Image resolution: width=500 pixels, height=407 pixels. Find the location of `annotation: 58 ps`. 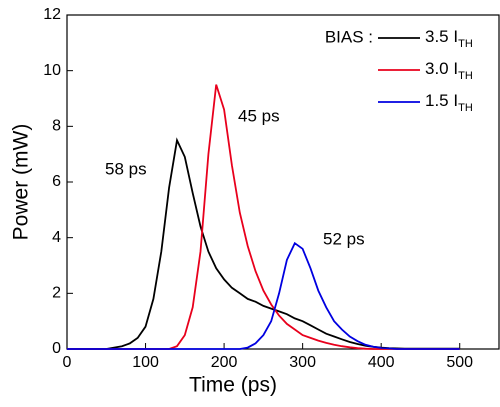

annotation: 58 ps is located at coordinates (126, 168).